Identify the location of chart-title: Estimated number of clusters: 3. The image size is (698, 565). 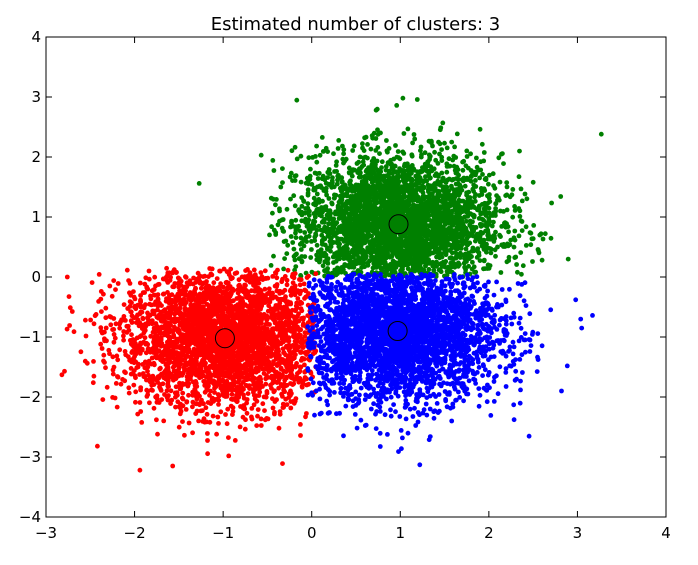
(356, 24).